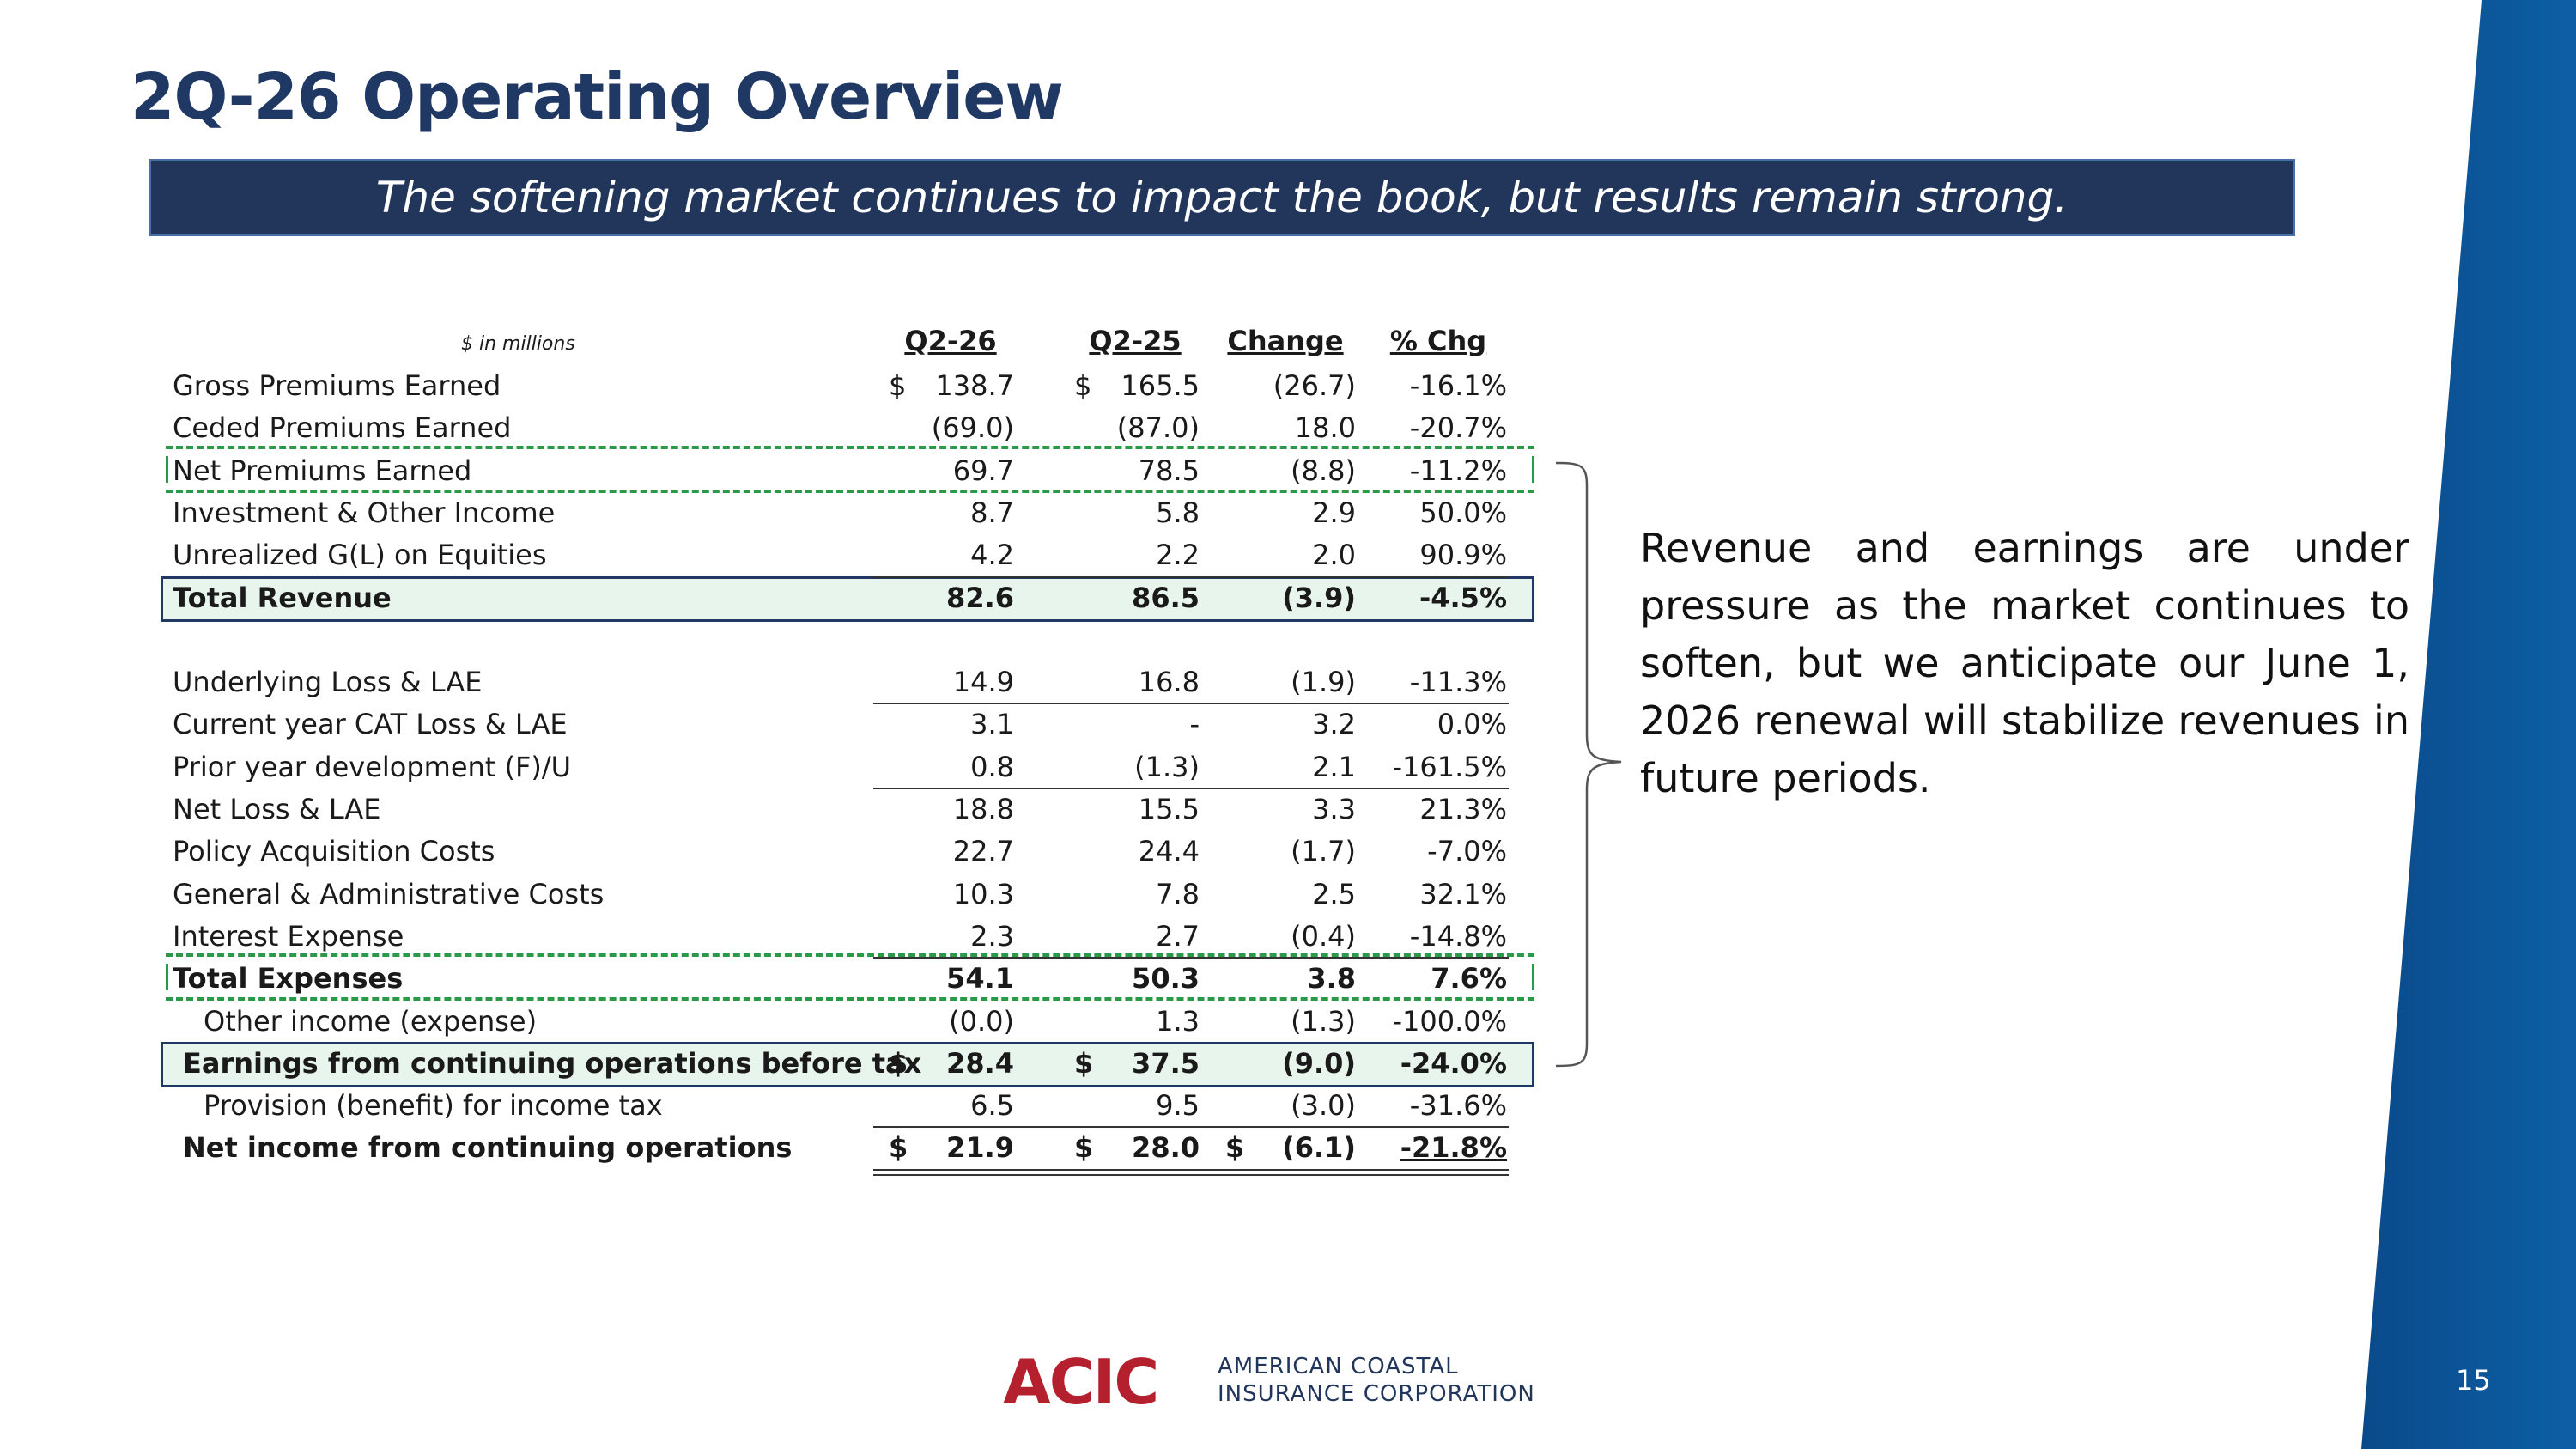 The image size is (2576, 1449). Describe the element at coordinates (1323, 936) in the screenshot. I see `value-change: (0.4)` at that location.